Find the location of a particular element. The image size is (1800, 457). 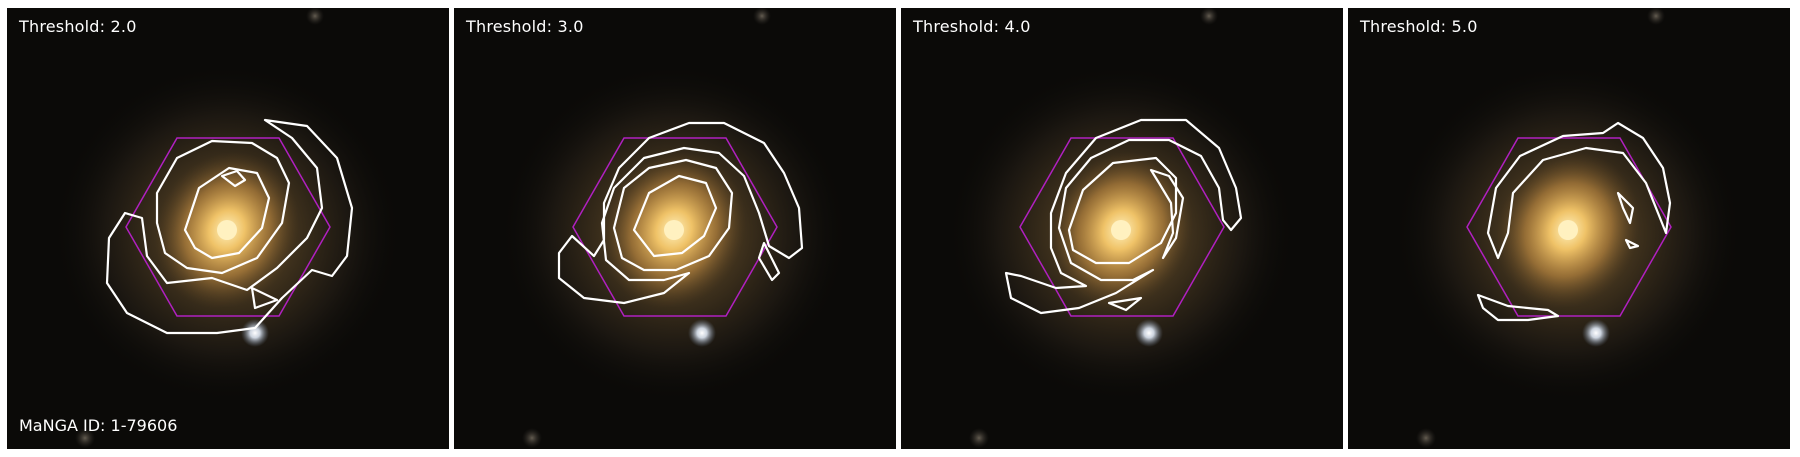

manga-id-label: MaNGA ID: 1-79606 is located at coordinates (98, 425).